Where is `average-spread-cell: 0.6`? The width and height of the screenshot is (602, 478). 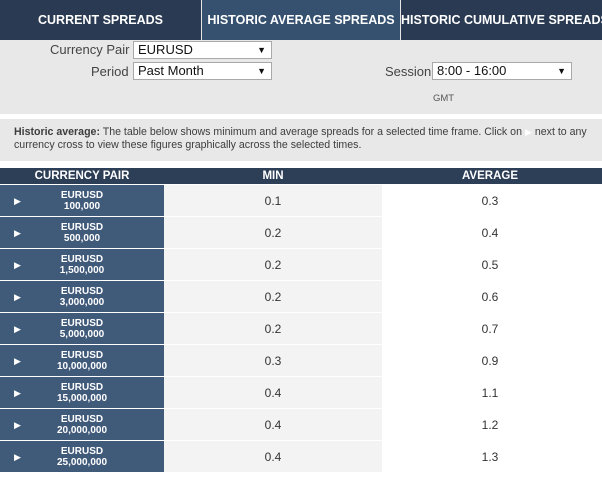 average-spread-cell: 0.6 is located at coordinates (490, 296).